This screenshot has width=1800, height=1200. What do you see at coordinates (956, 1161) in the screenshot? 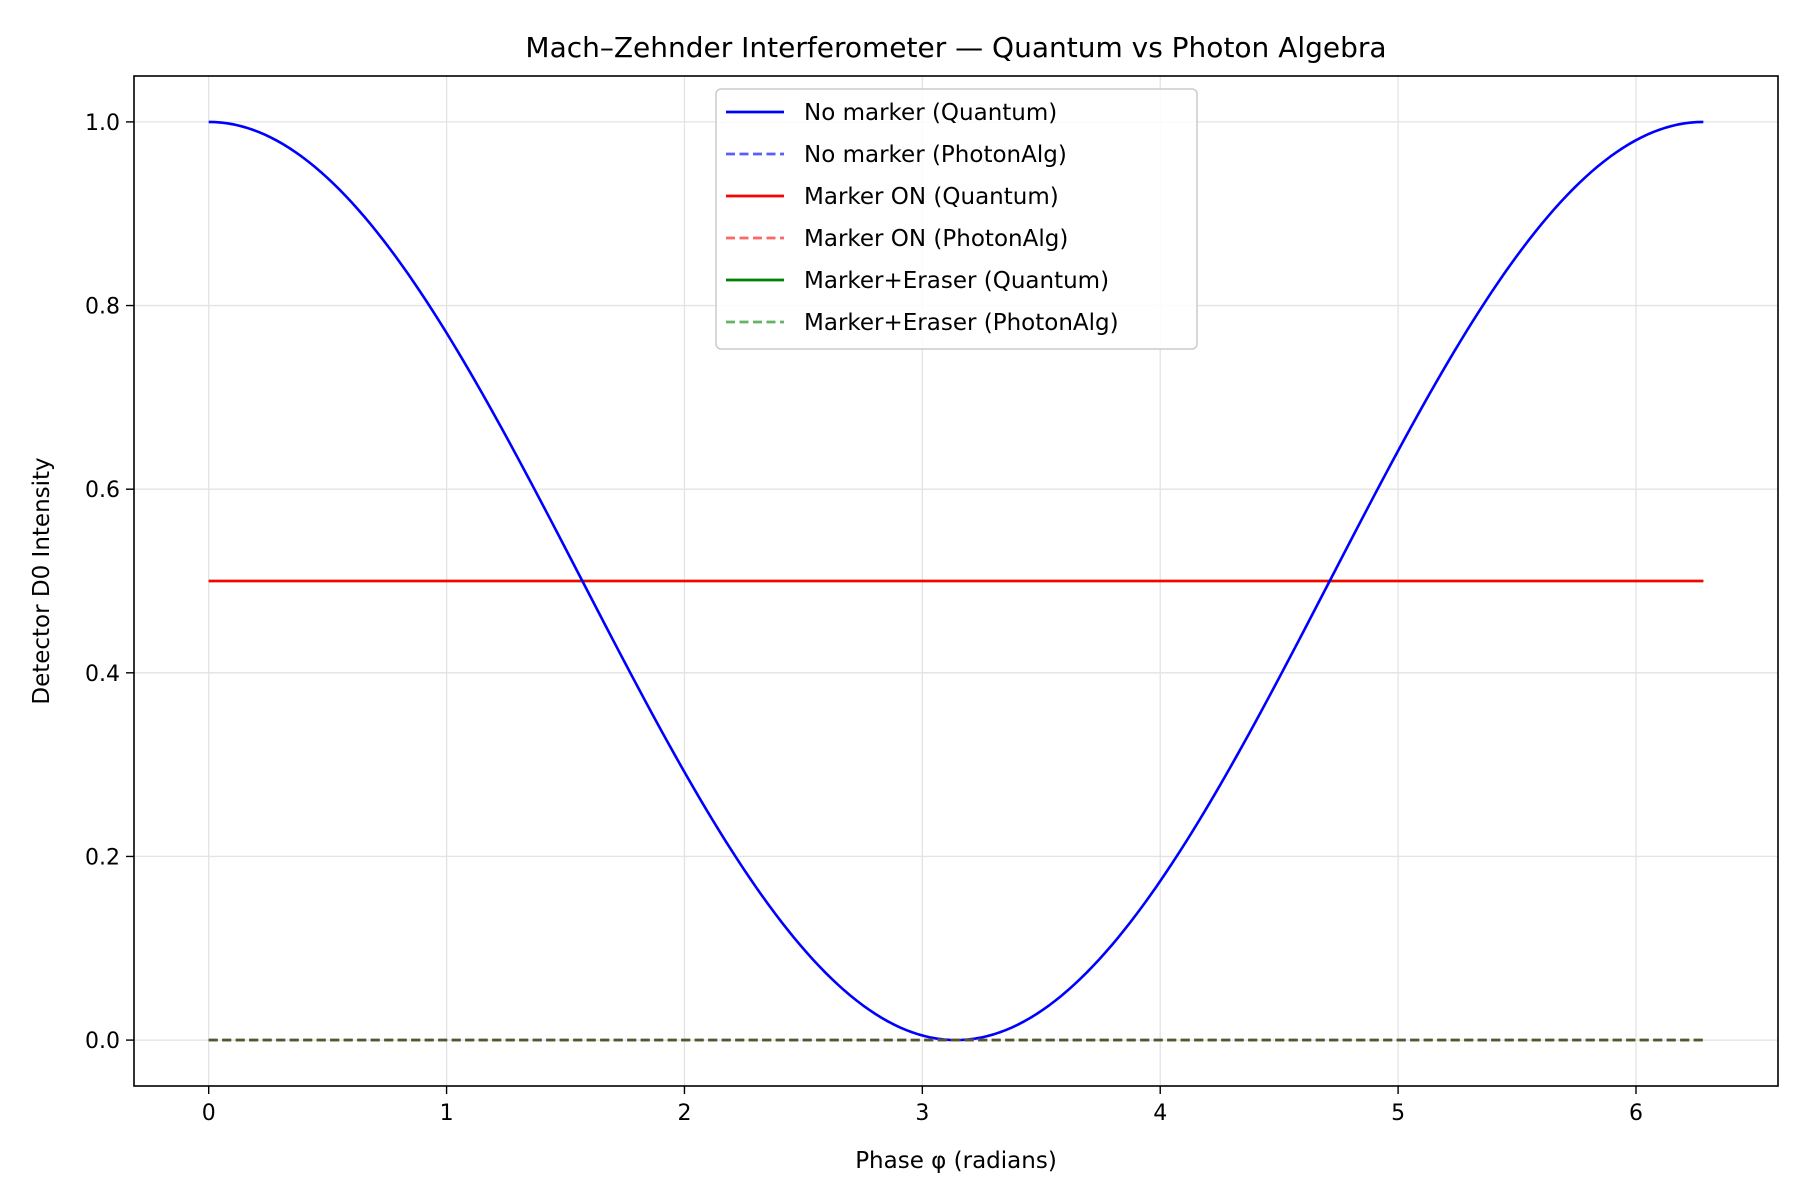
I see `x-axis-label: Phase φ (radians)` at bounding box center [956, 1161].